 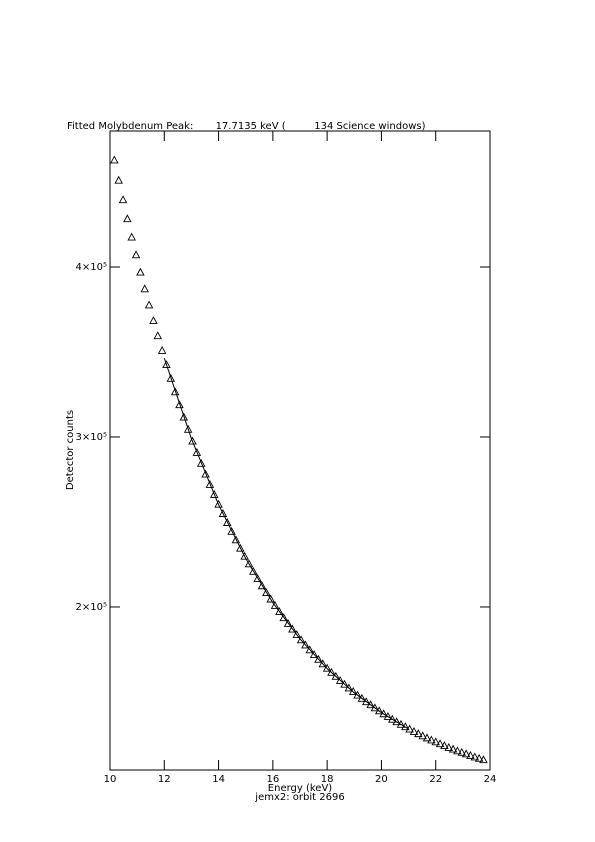 What do you see at coordinates (300, 788) in the screenshot?
I see `x-axis-label: Energy (keV)` at bounding box center [300, 788].